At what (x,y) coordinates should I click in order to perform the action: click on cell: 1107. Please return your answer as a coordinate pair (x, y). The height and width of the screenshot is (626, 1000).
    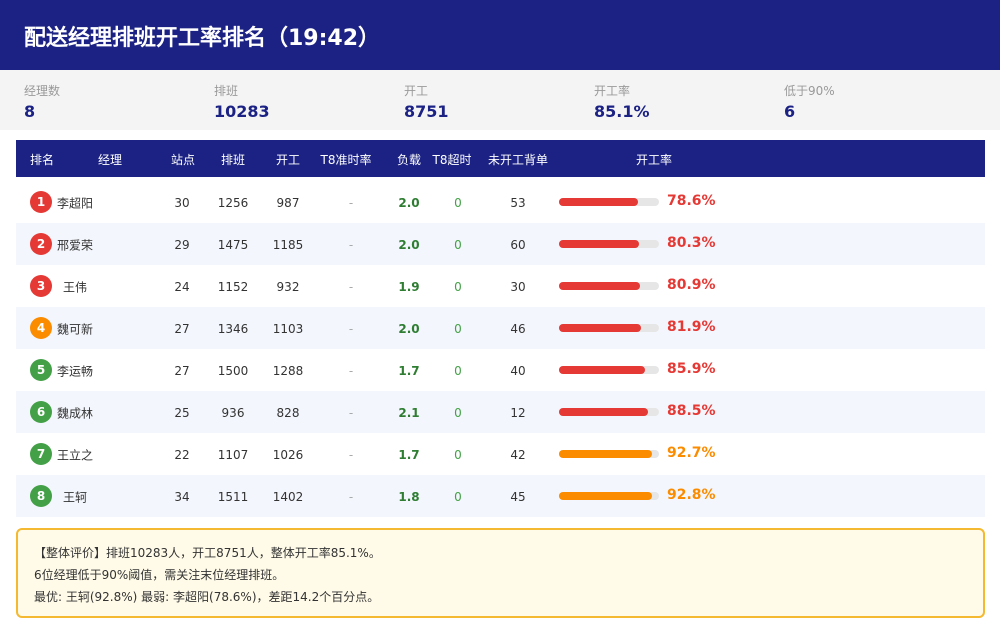
    Looking at the image, I should click on (233, 455).